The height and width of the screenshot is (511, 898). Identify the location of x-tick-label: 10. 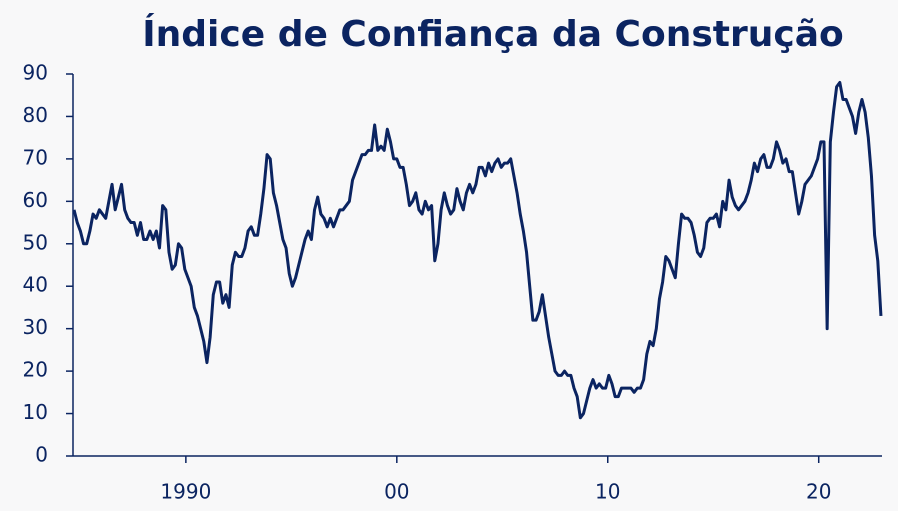
(607, 492).